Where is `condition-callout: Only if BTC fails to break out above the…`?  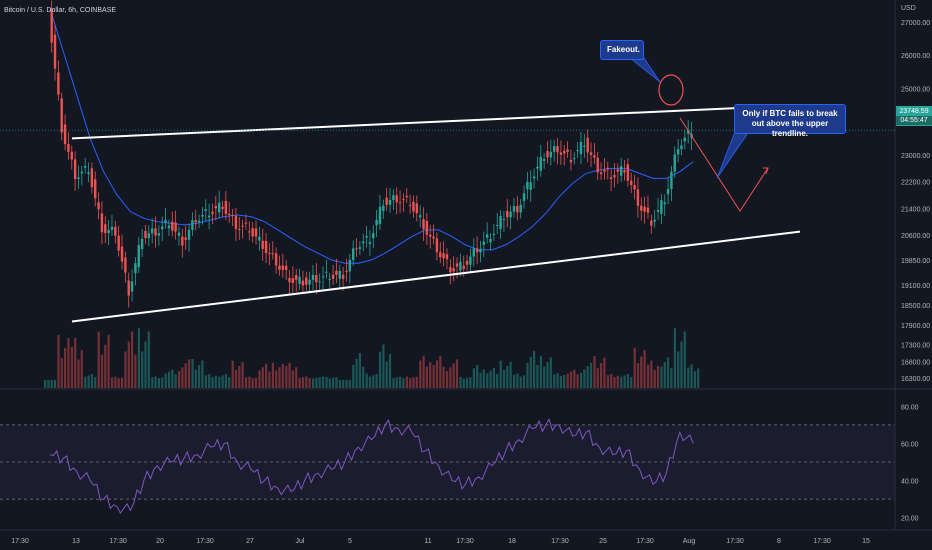 condition-callout: Only if BTC fails to break out above the… is located at coordinates (790, 121).